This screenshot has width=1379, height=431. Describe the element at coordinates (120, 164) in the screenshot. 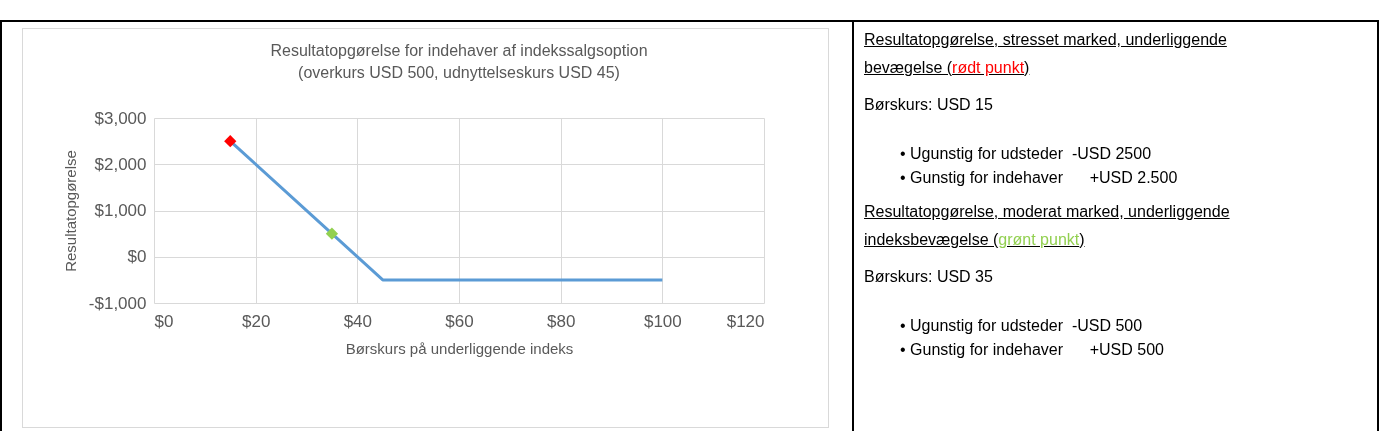

I see `y-tick-label: $2,000` at that location.